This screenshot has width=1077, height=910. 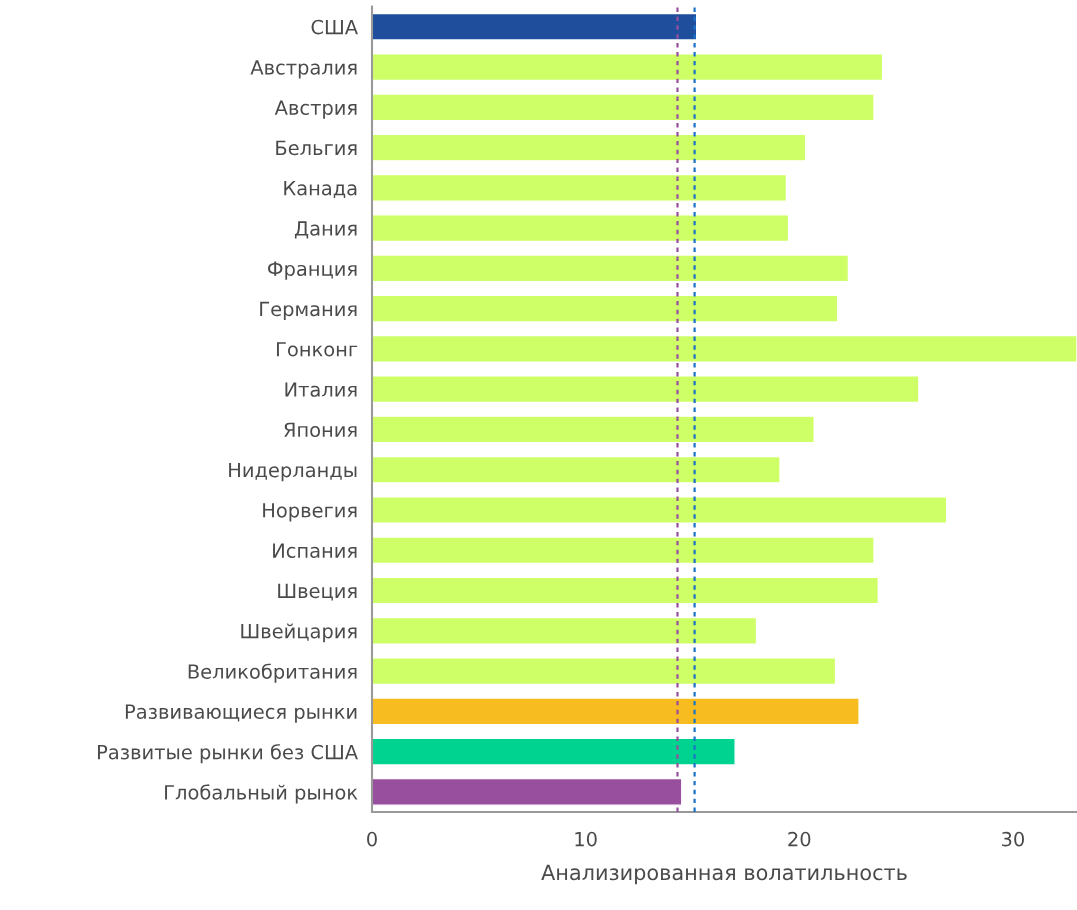 What do you see at coordinates (272, 673) in the screenshot?
I see `y-tick-label: Великобритания` at bounding box center [272, 673].